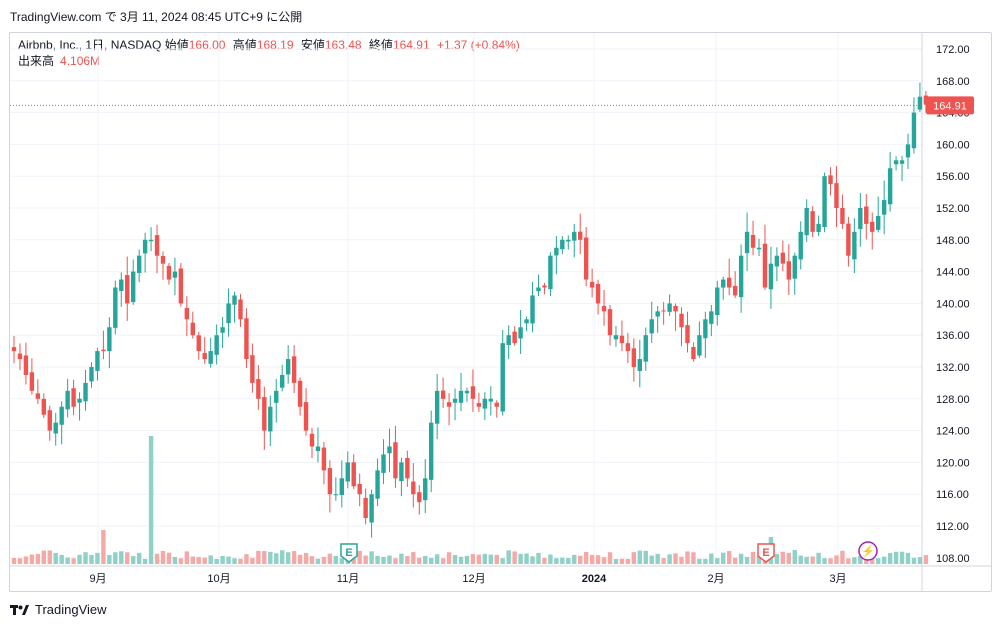 Image resolution: width=1000 pixels, height=627 pixels. I want to click on y-tick-label: 132.00, so click(953, 368).